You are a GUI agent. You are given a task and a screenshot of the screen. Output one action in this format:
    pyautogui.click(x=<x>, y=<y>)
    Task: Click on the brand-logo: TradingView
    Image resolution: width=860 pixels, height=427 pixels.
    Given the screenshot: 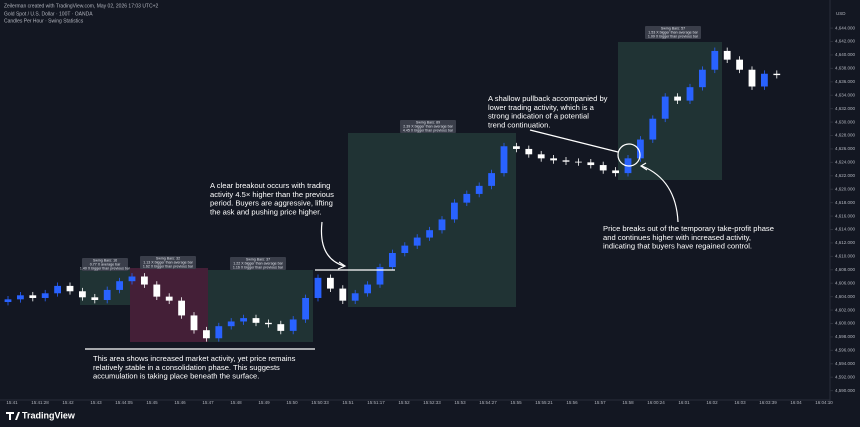 What is the action you would take?
    pyautogui.click(x=41, y=415)
    